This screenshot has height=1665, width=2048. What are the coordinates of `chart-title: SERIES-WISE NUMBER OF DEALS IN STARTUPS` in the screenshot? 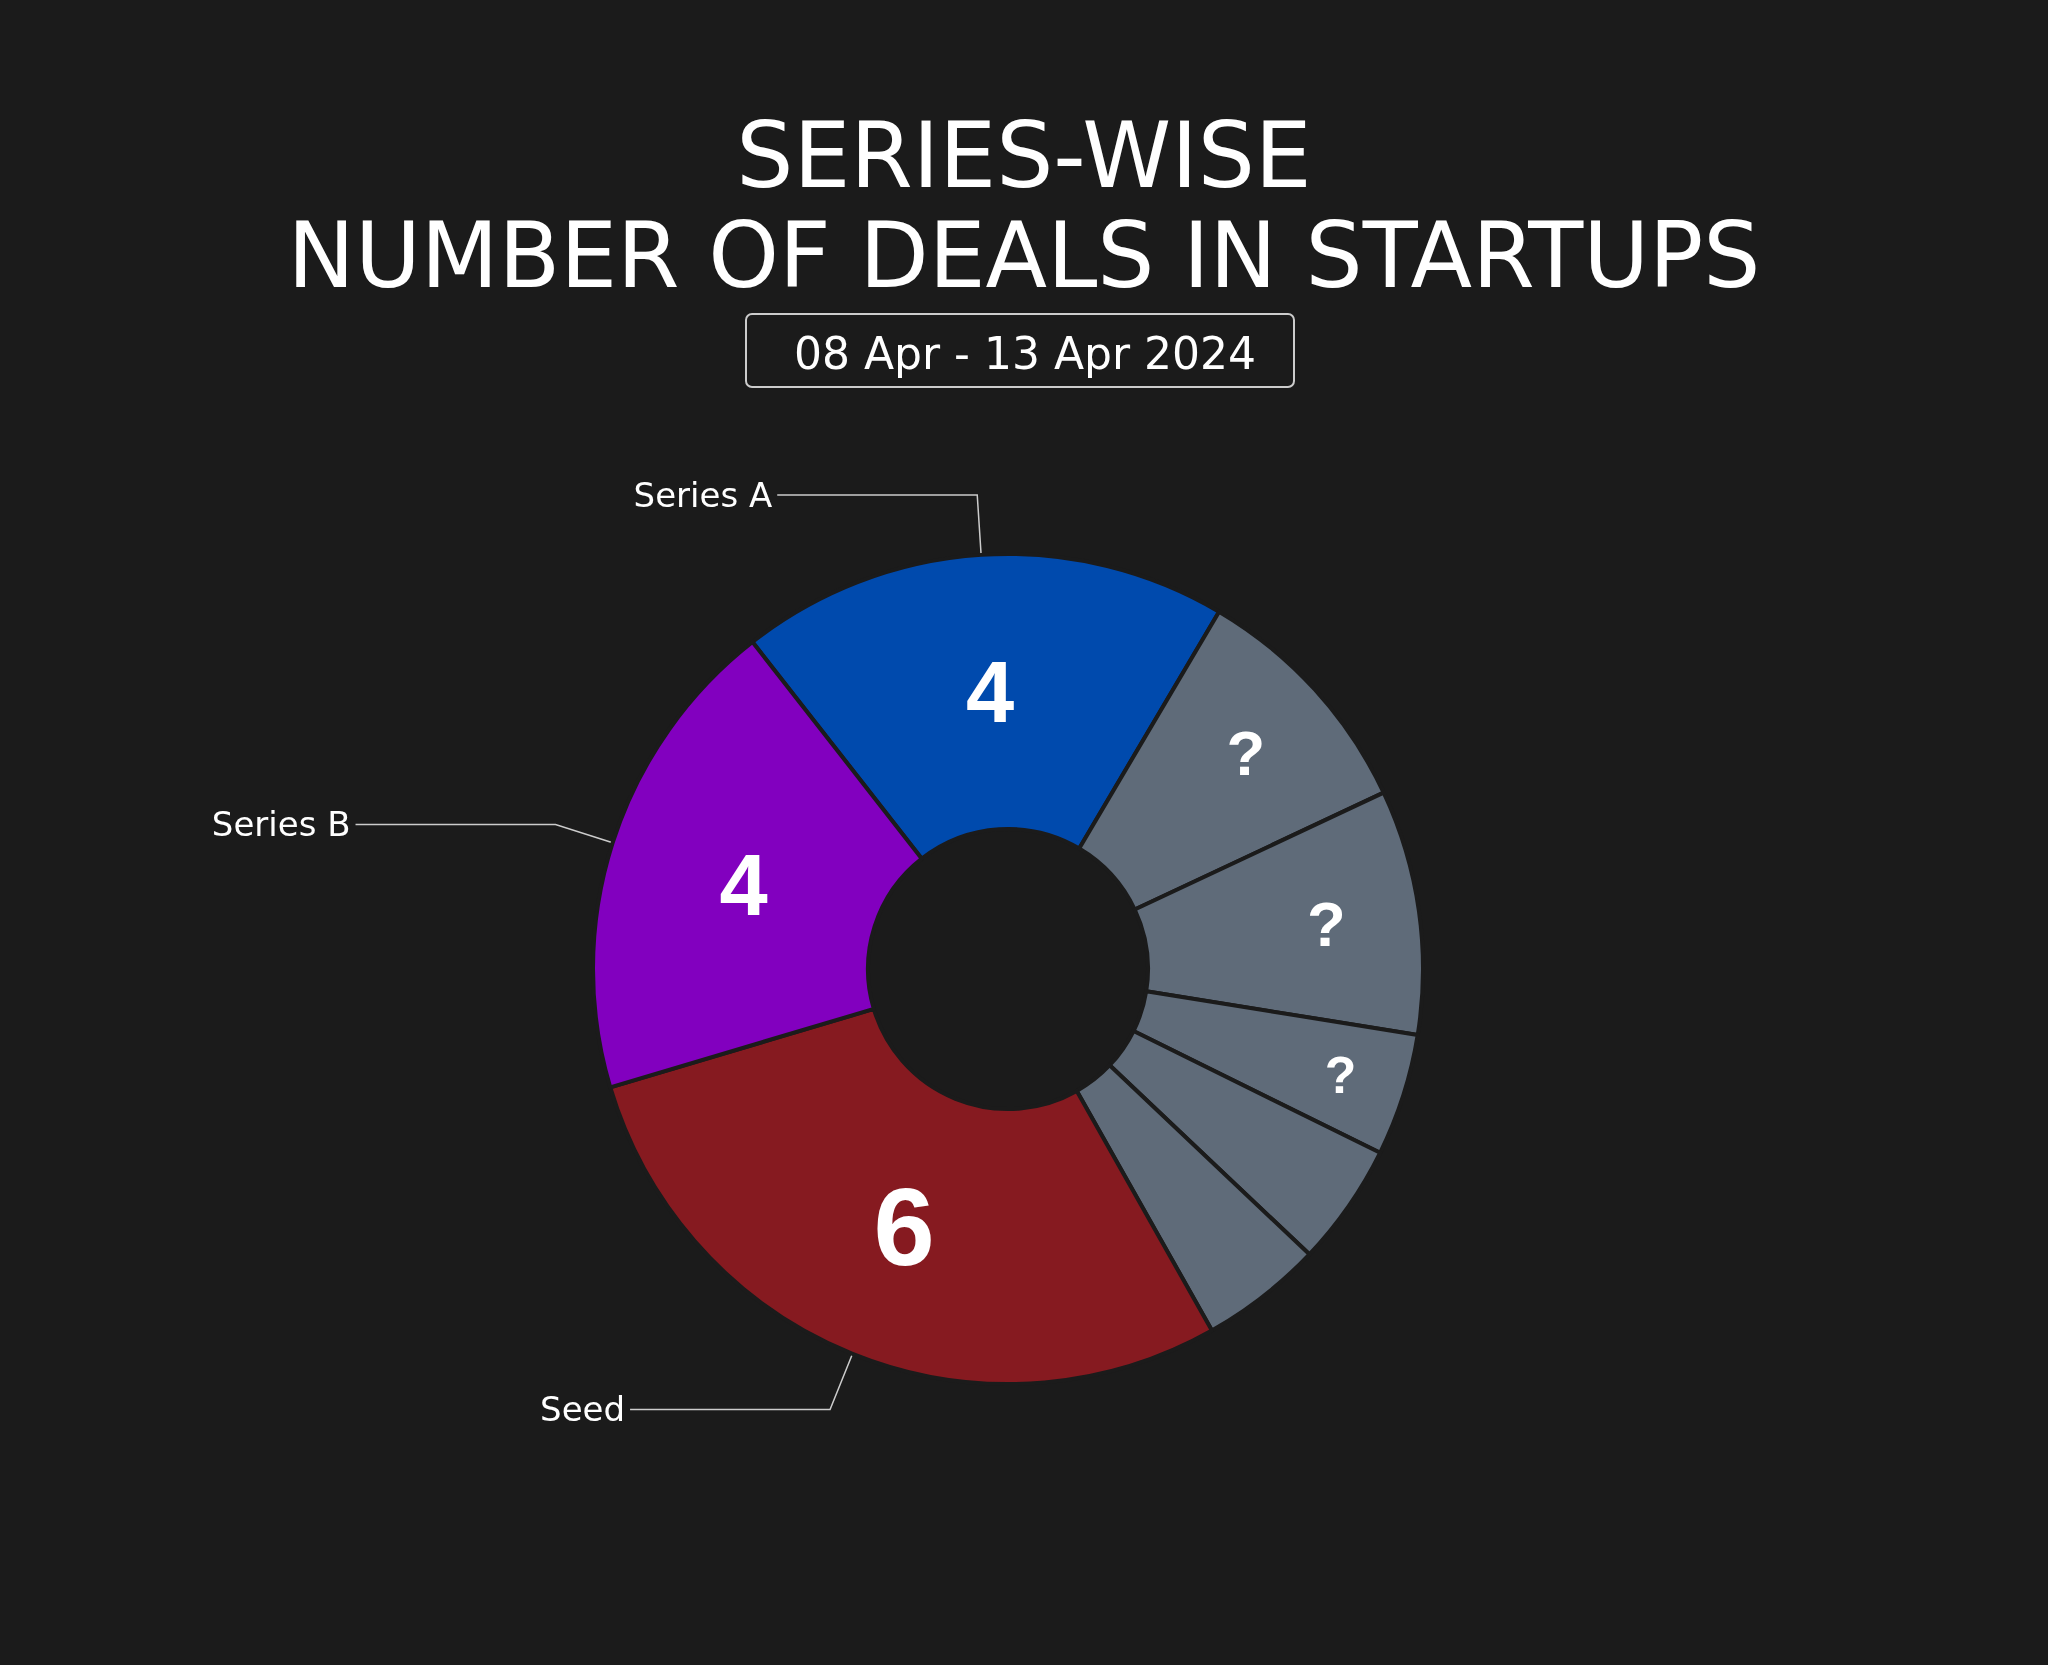 It's located at (1024, 205).